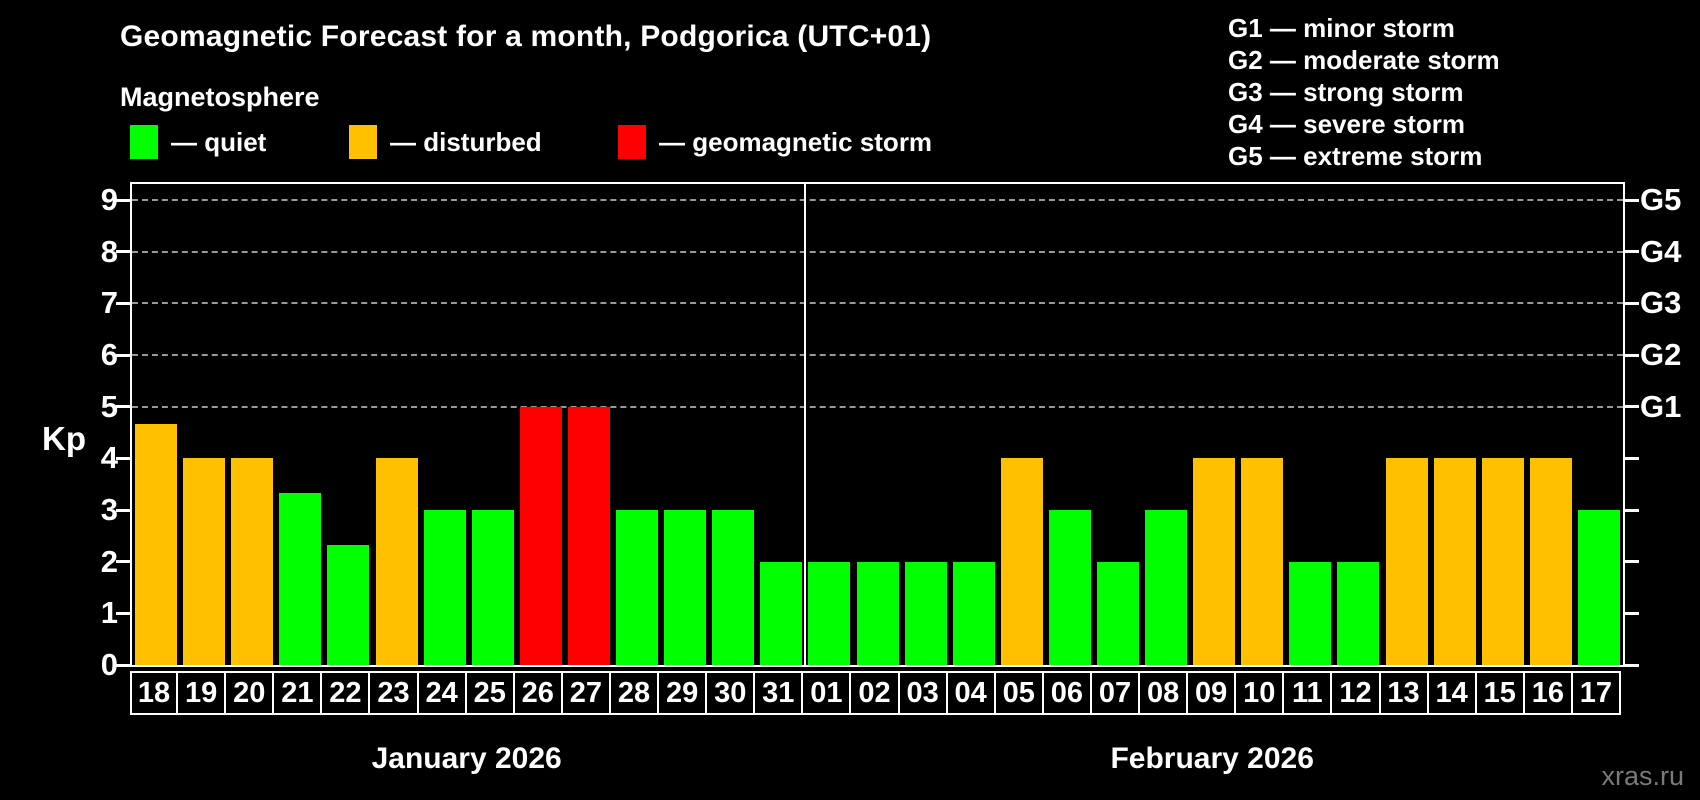  What do you see at coordinates (201, 693) in the screenshot?
I see `date-label-19: 19` at bounding box center [201, 693].